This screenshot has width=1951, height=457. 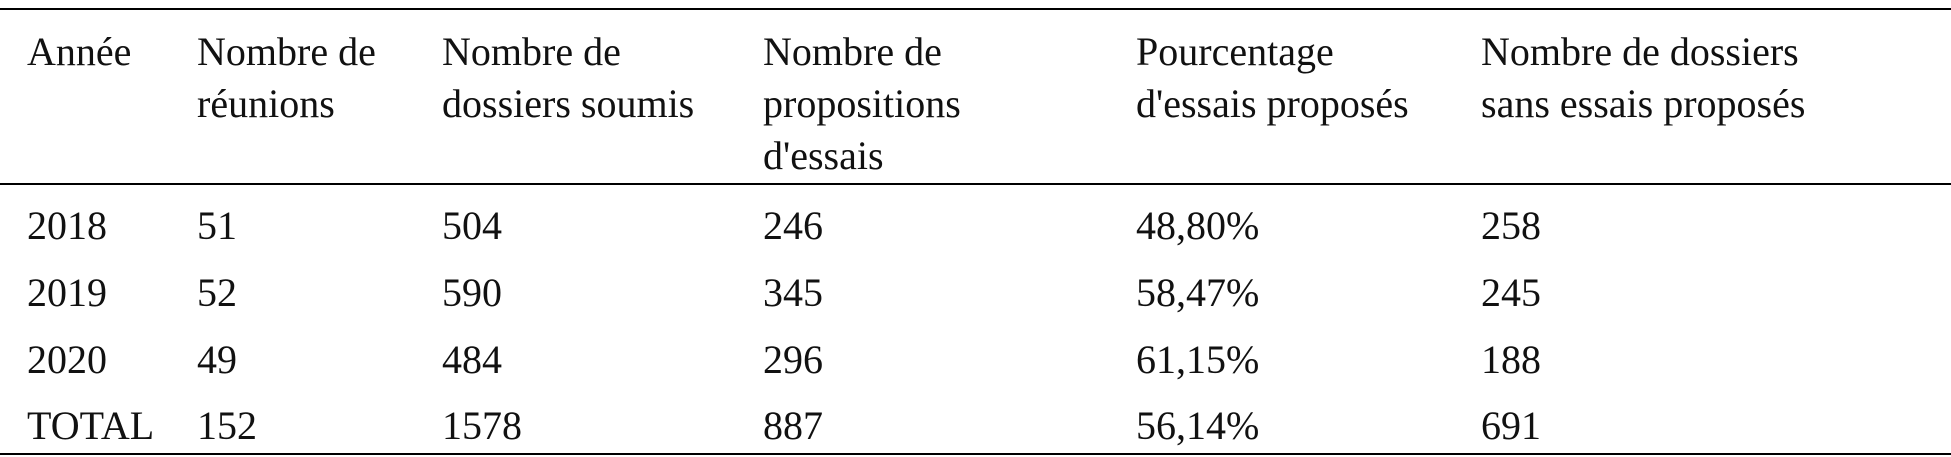 I want to click on table-cell: 2018, so click(x=67, y=225).